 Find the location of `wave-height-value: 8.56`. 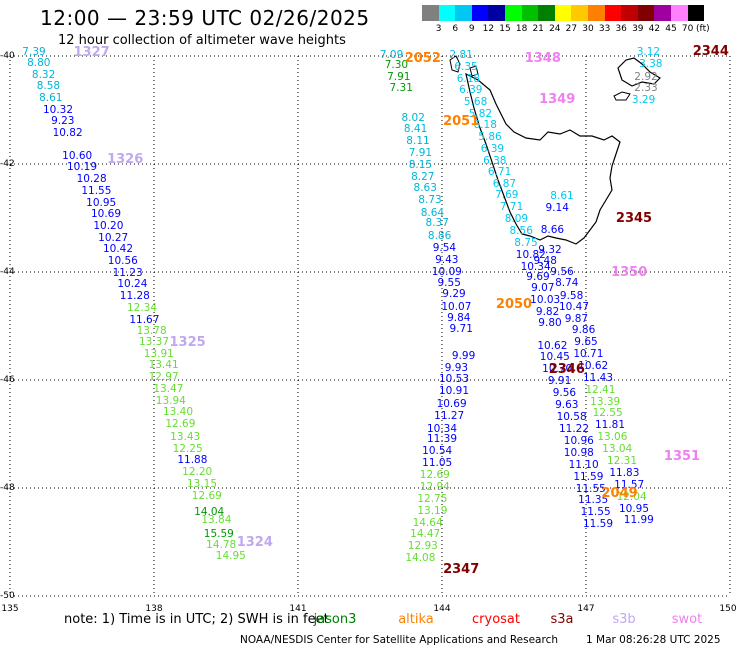

wave-height-value: 8.56 is located at coordinates (521, 230).